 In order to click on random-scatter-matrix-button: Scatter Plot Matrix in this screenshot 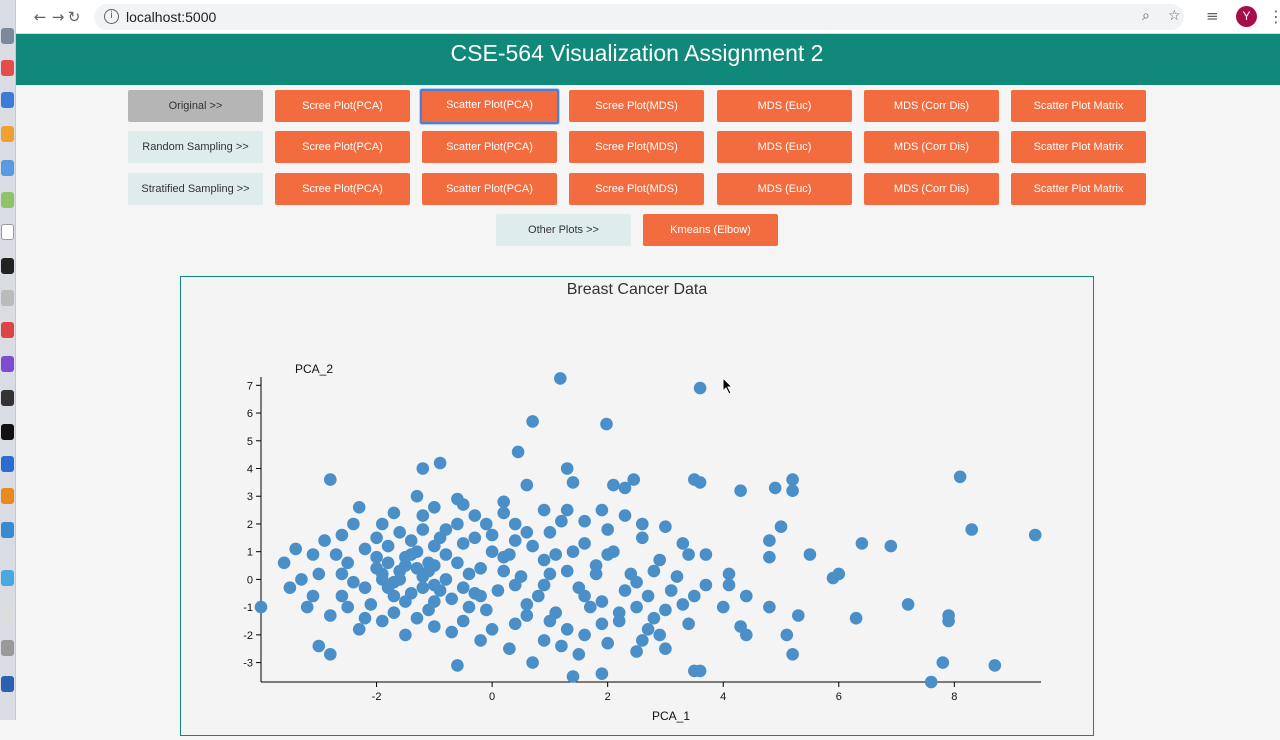, I will do `click(1078, 147)`.